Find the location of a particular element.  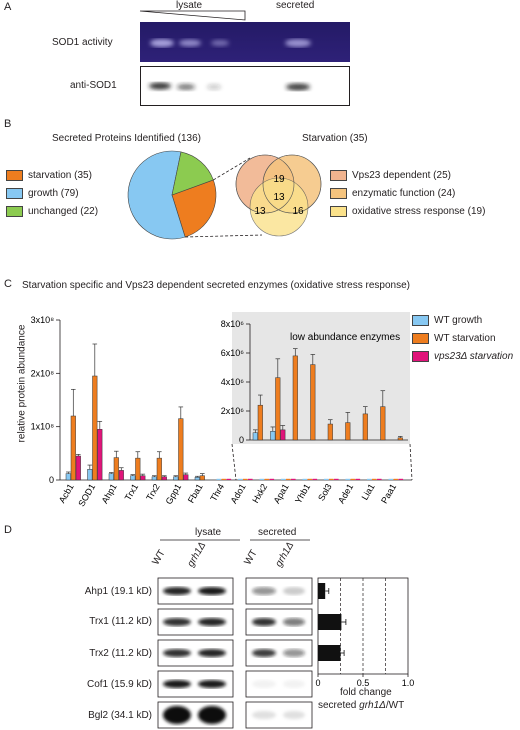

panel-d-western-blots is located at coordinates (235, 653).